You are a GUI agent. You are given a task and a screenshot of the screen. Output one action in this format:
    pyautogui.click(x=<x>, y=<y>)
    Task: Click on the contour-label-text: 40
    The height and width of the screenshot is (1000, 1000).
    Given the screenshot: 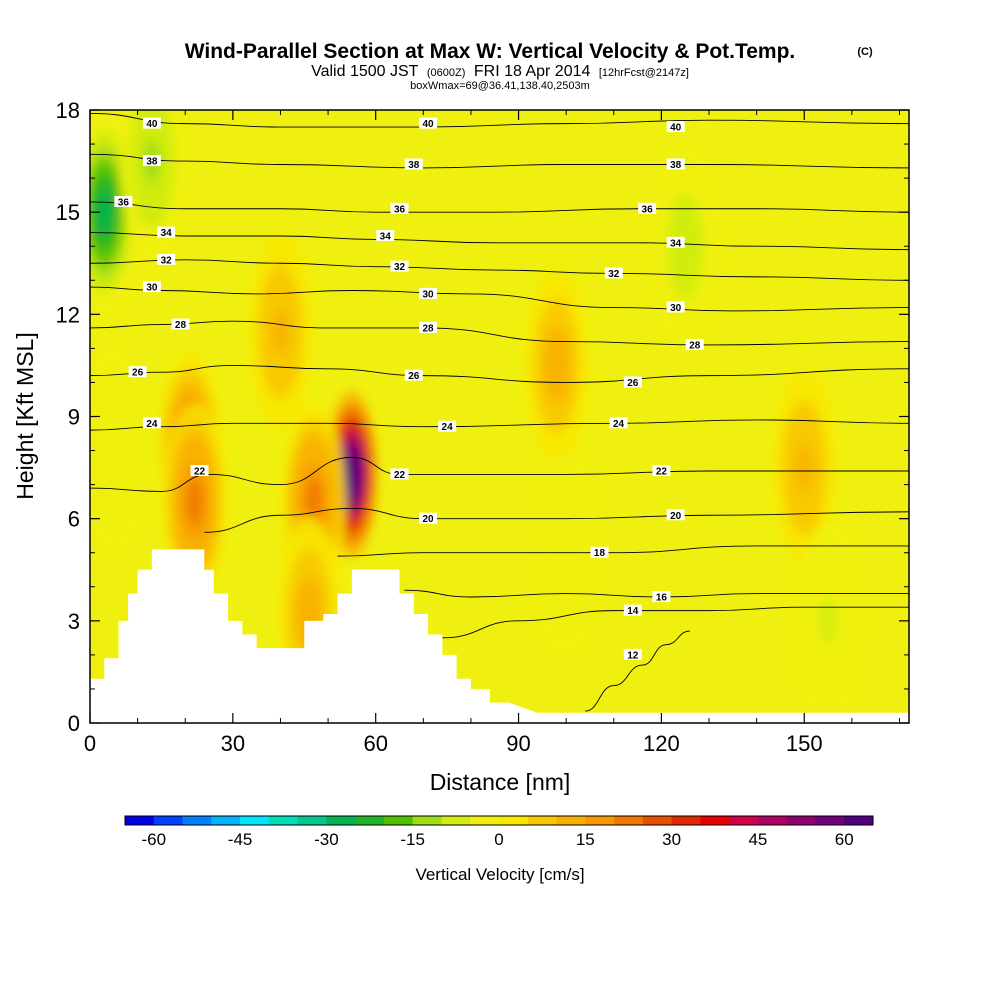 What is the action you would take?
    pyautogui.click(x=676, y=128)
    